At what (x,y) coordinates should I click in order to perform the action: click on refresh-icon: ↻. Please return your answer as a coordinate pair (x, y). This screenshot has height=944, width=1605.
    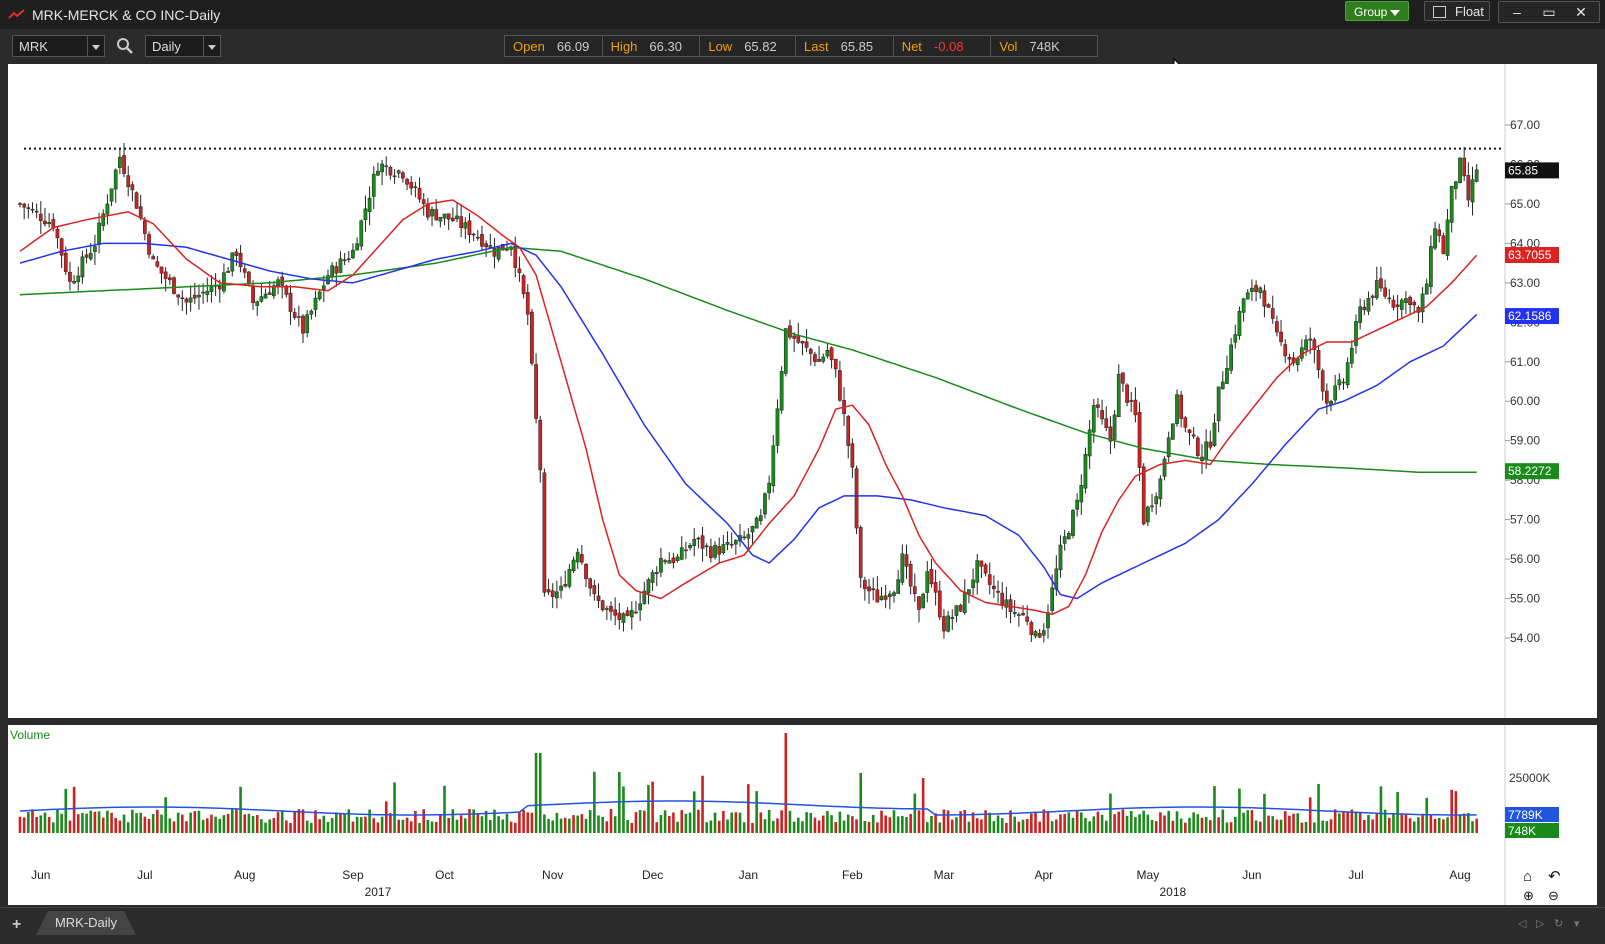
    Looking at the image, I should click on (1559, 924).